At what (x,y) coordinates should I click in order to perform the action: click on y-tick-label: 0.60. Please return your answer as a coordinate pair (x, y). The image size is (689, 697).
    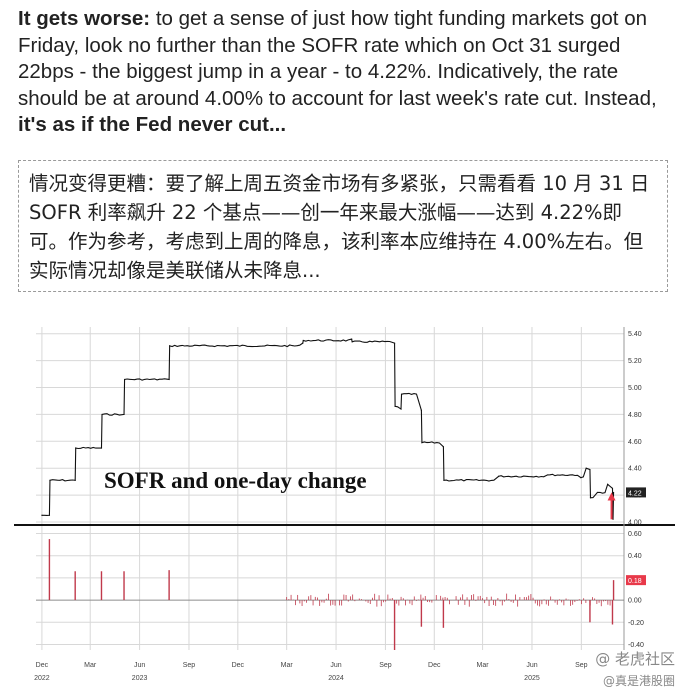
    Looking at the image, I should click on (635, 534).